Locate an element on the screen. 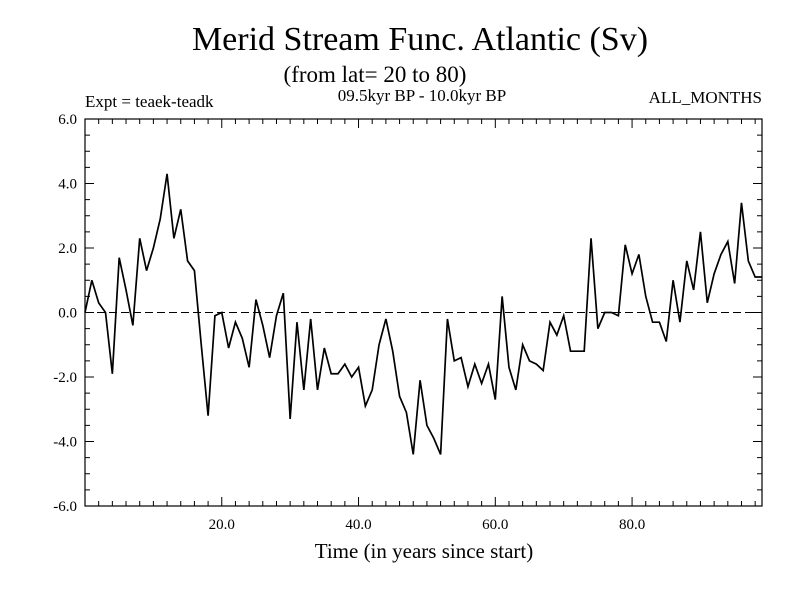  y-tick-label: -6.0 is located at coordinates (65, 507).